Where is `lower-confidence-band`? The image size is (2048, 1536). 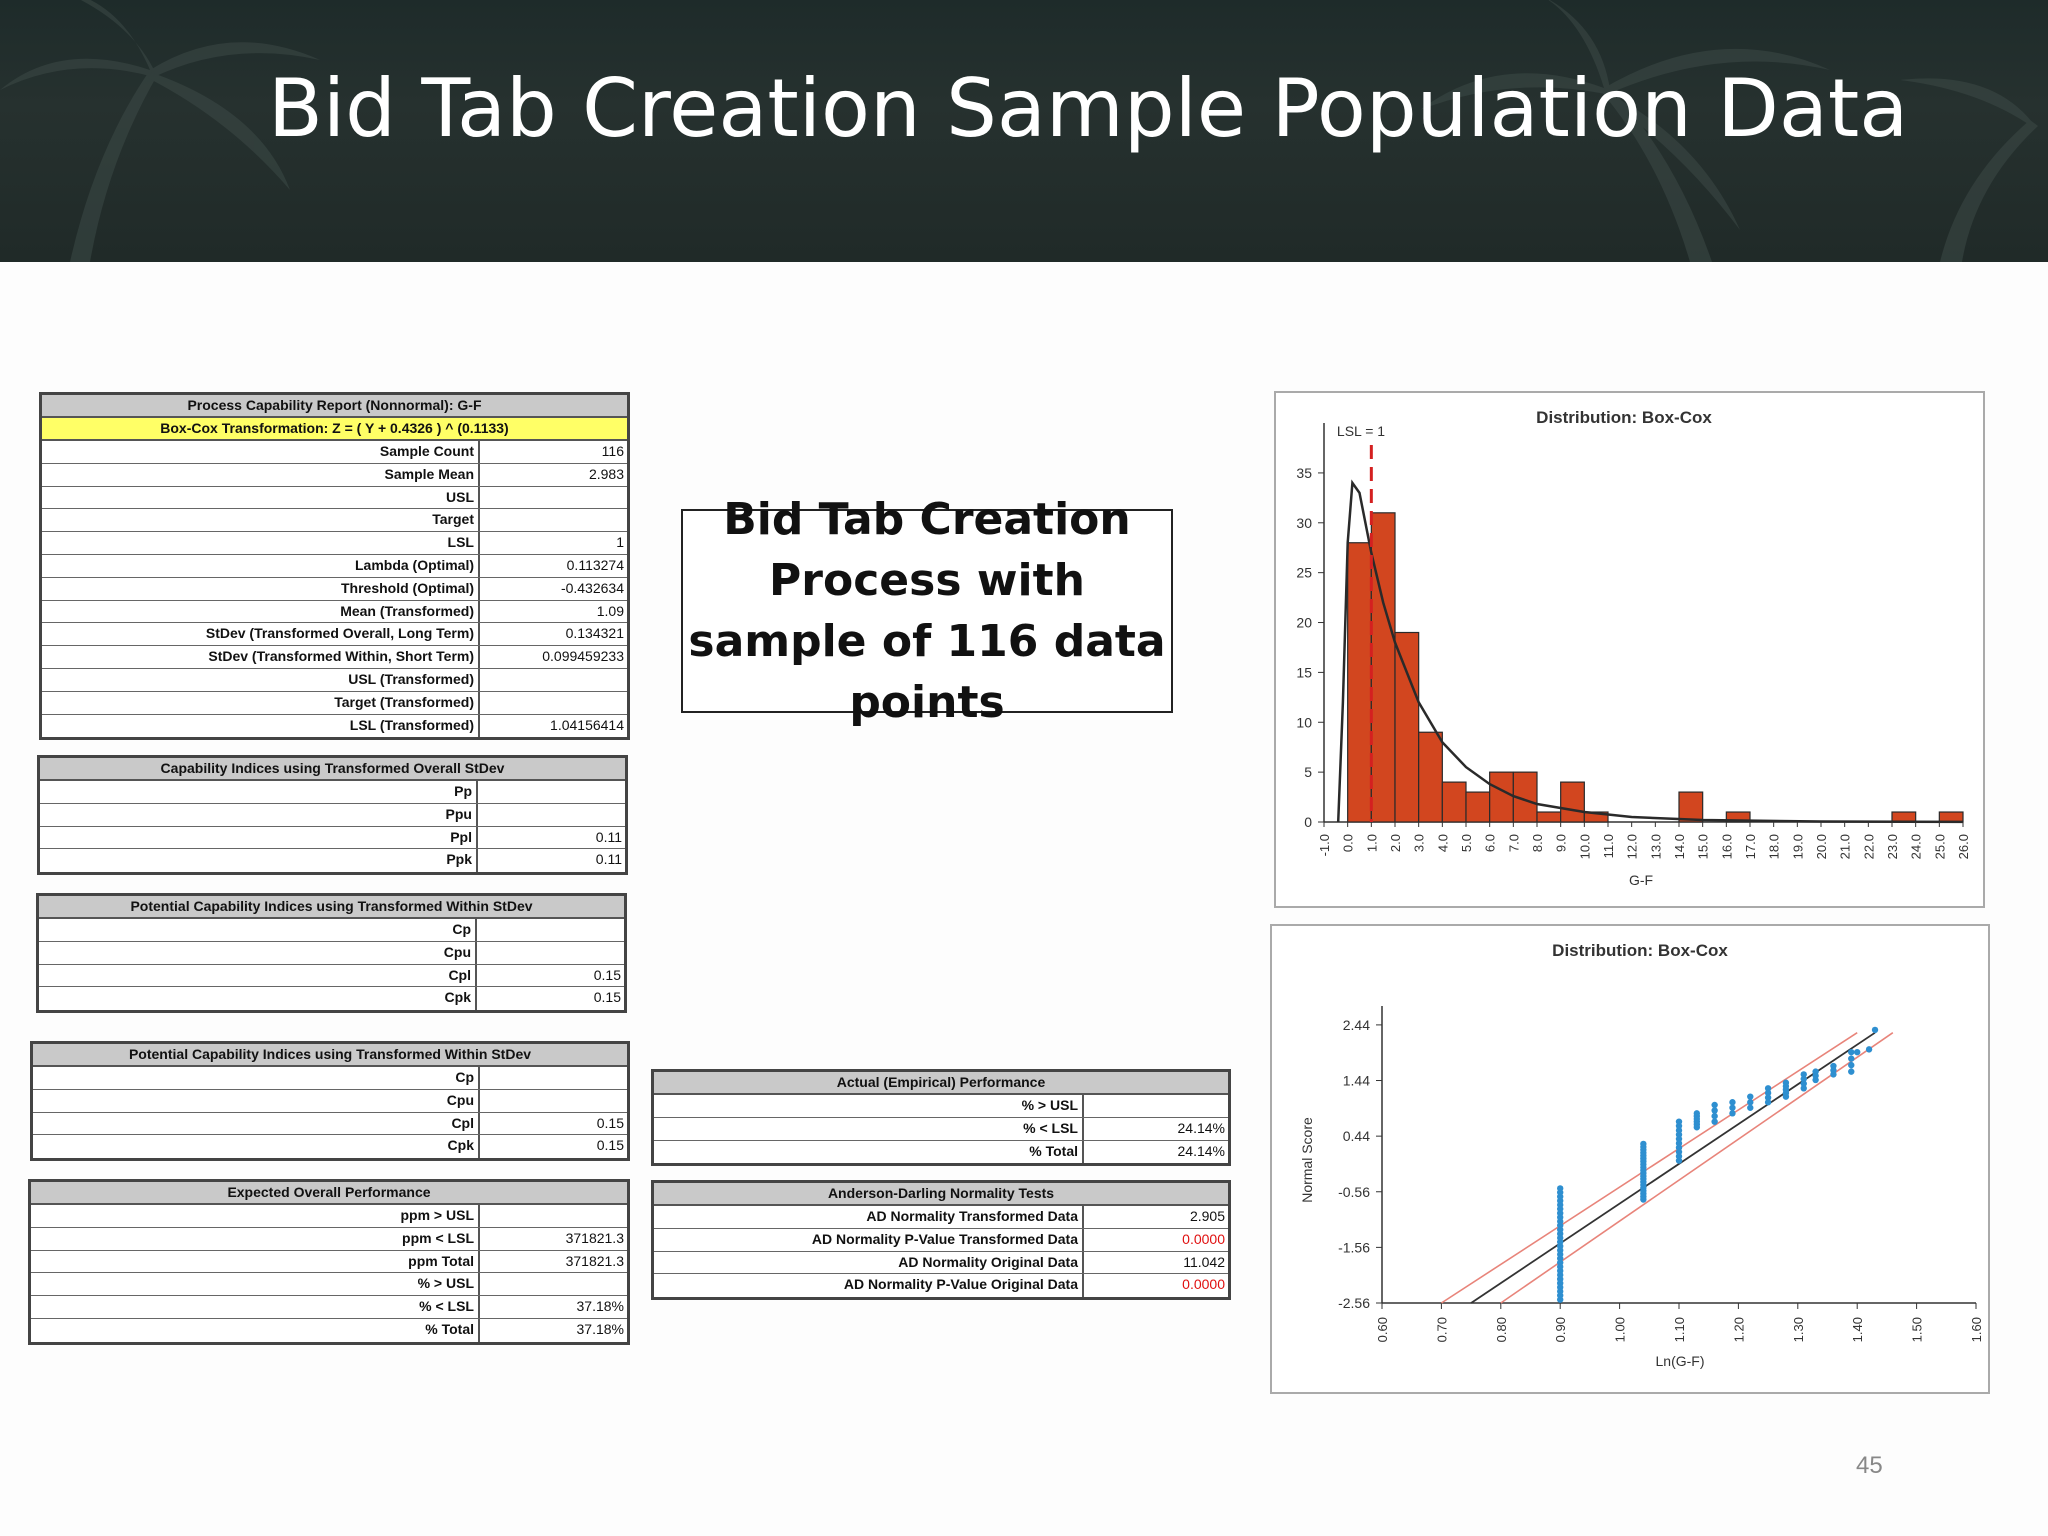
lower-confidence-band is located at coordinates (1697, 1168).